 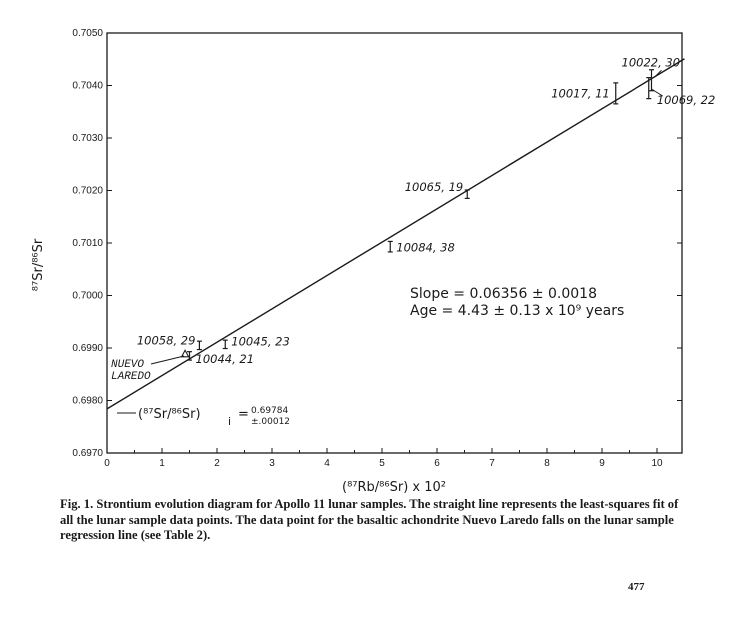 What do you see at coordinates (437, 463) in the screenshot?
I see `x-tick-label: 6` at bounding box center [437, 463].